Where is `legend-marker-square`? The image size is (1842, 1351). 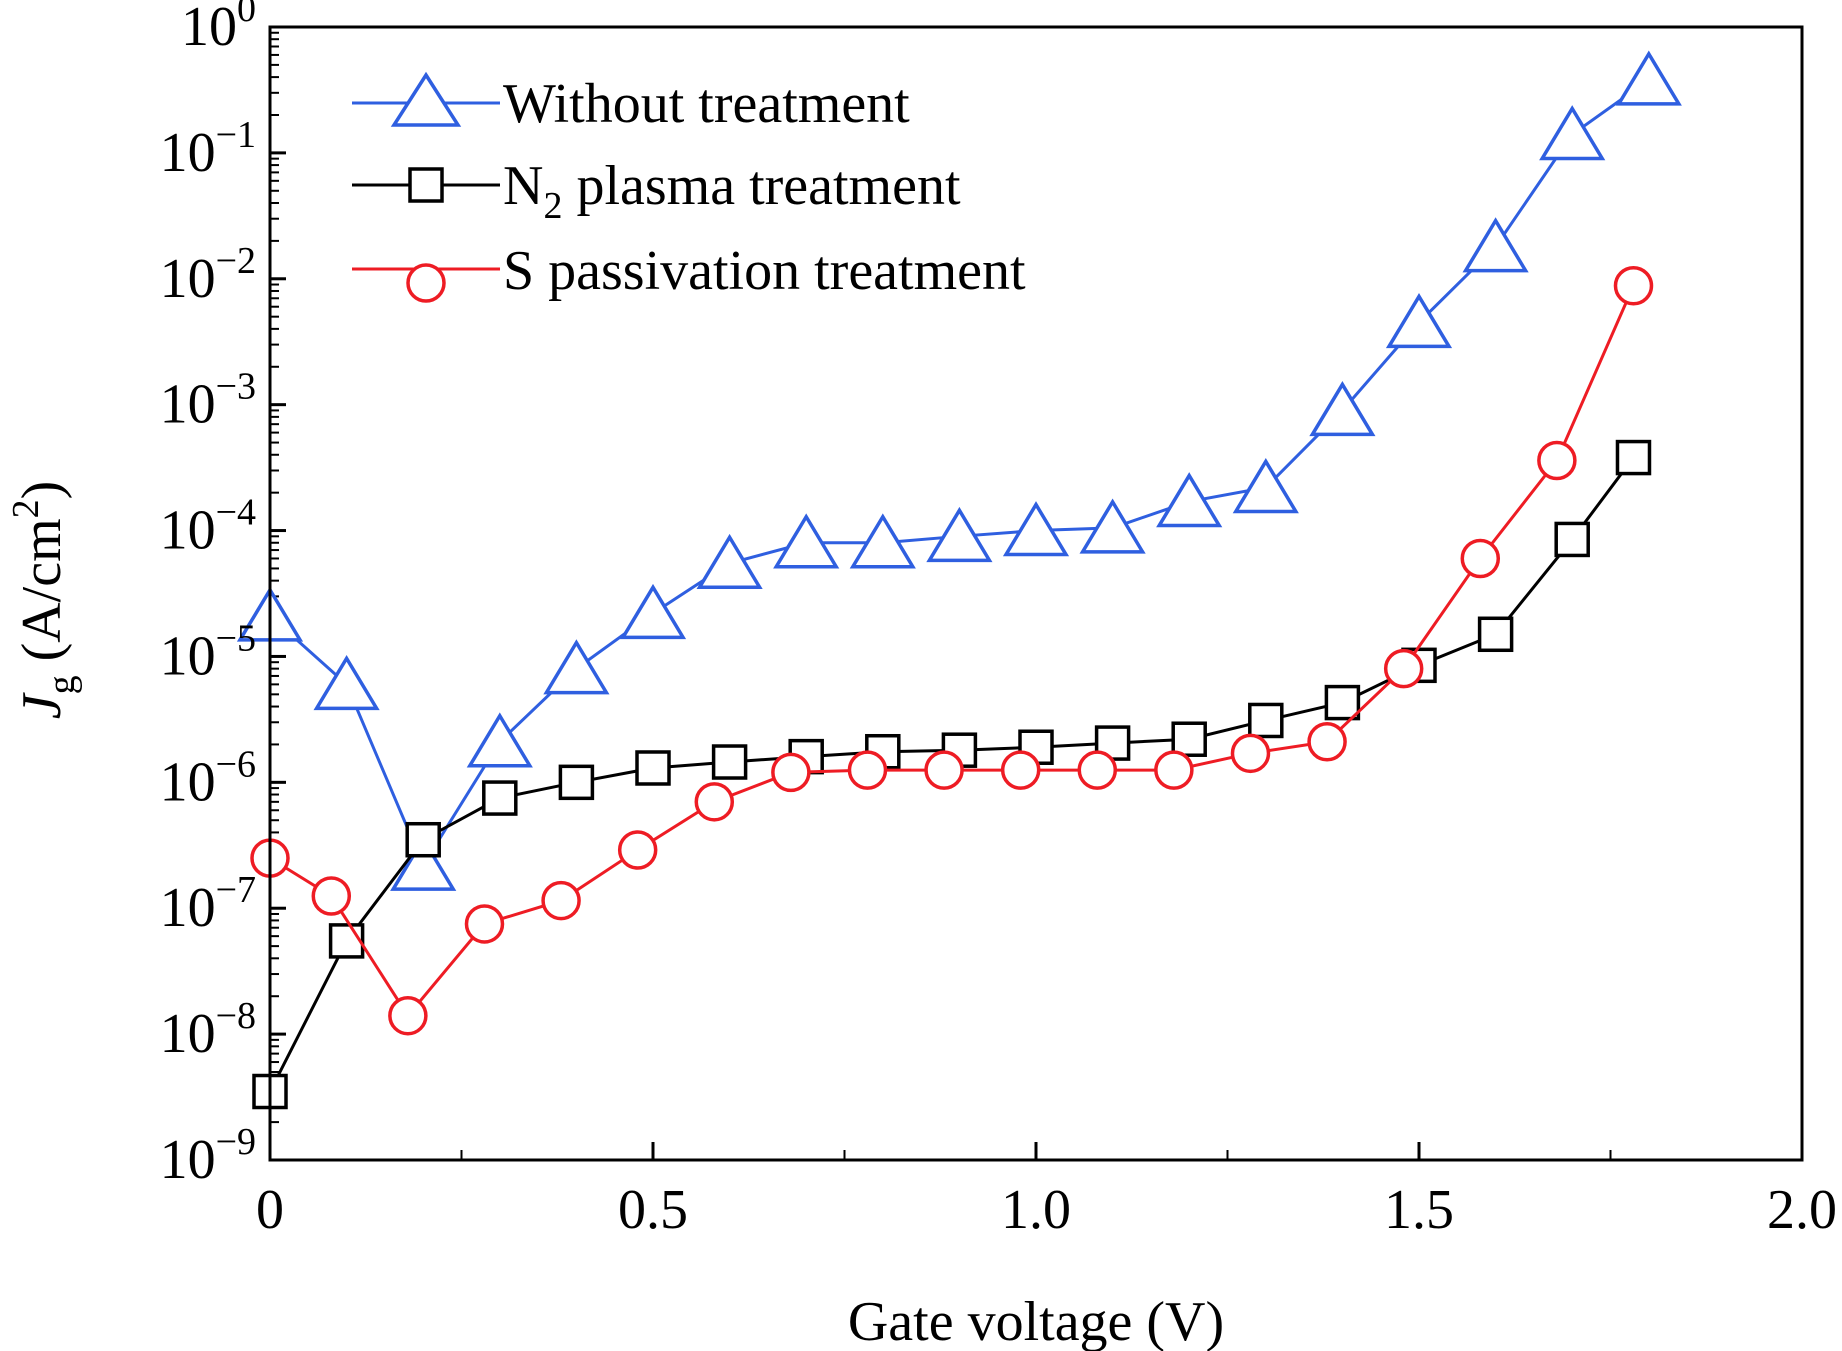
legend-marker-square is located at coordinates (426, 185).